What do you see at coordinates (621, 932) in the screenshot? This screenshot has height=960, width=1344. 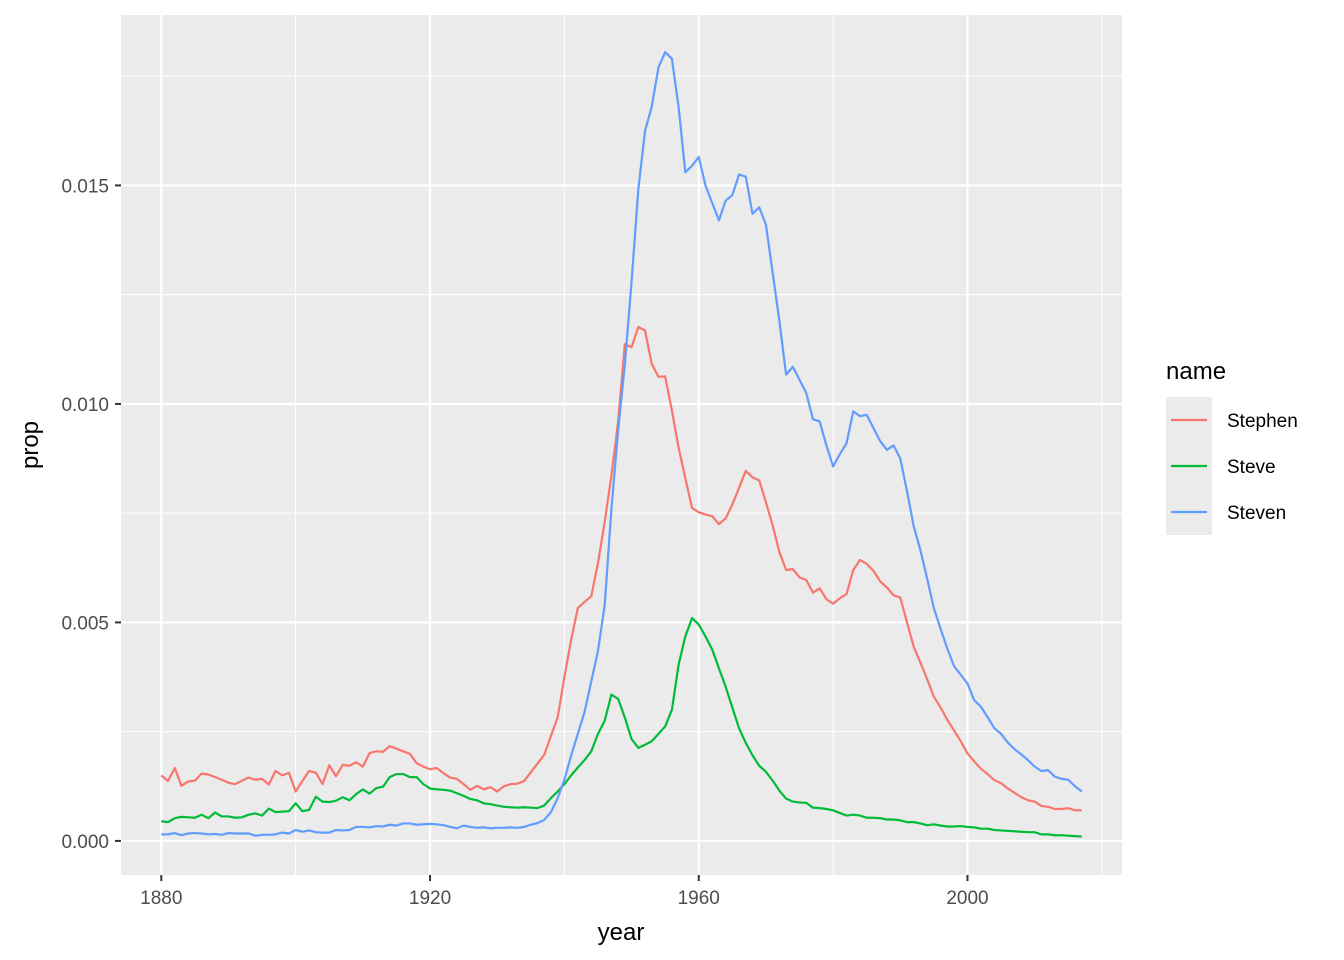 I see `x-axis-title: year` at bounding box center [621, 932].